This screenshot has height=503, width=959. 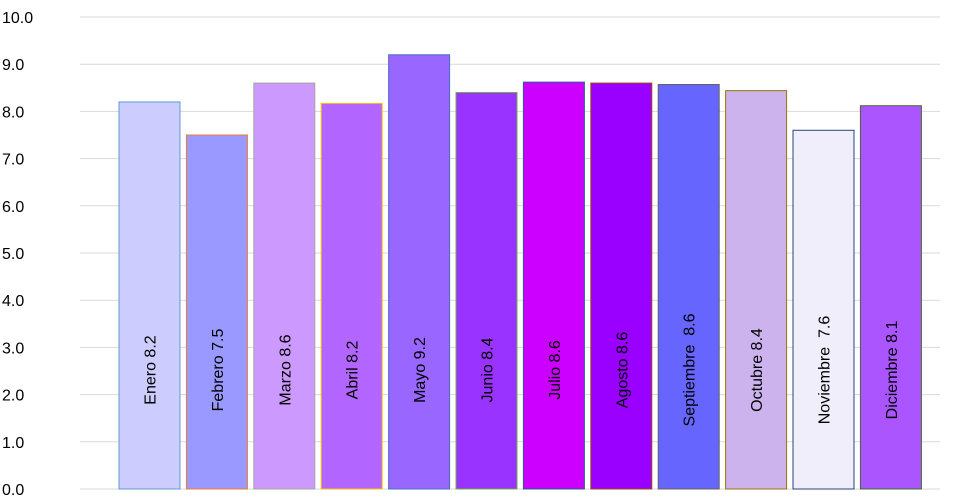 What do you see at coordinates (622, 370) in the screenshot?
I see `bar-data-label: Agosto 8.6` at bounding box center [622, 370].